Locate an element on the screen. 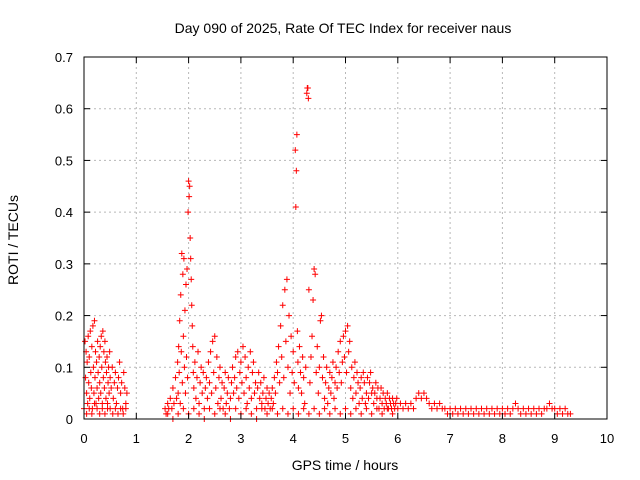  y-tick-label: 0.6 is located at coordinates (64, 109).